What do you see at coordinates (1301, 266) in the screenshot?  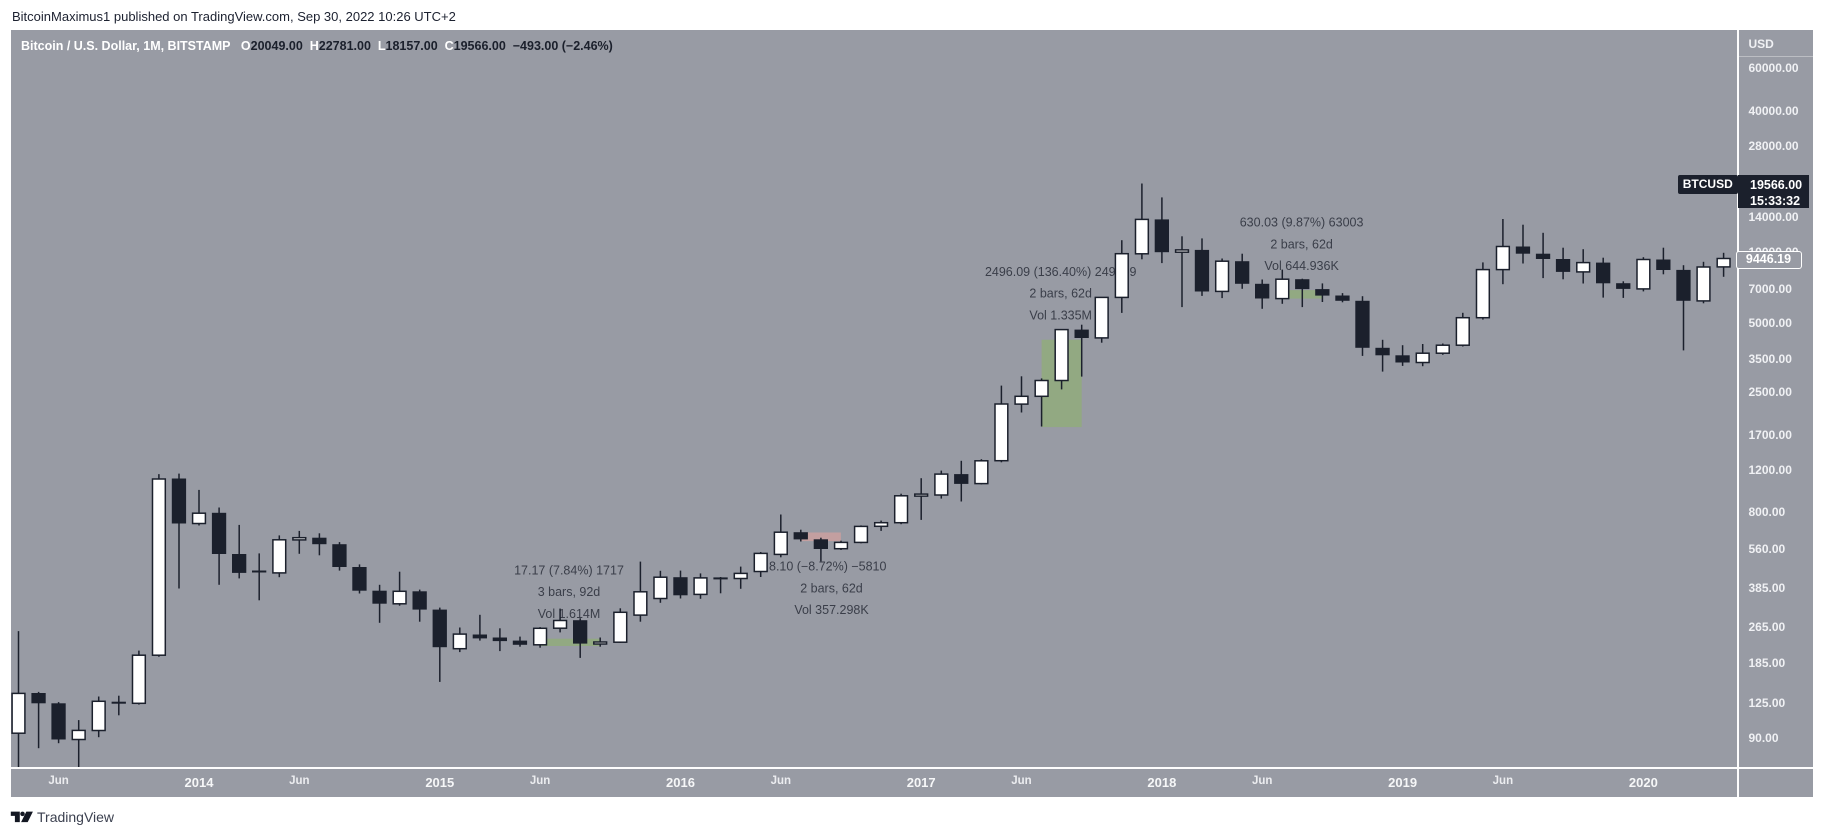 I see `svg-text: Vol 644.936K` at bounding box center [1301, 266].